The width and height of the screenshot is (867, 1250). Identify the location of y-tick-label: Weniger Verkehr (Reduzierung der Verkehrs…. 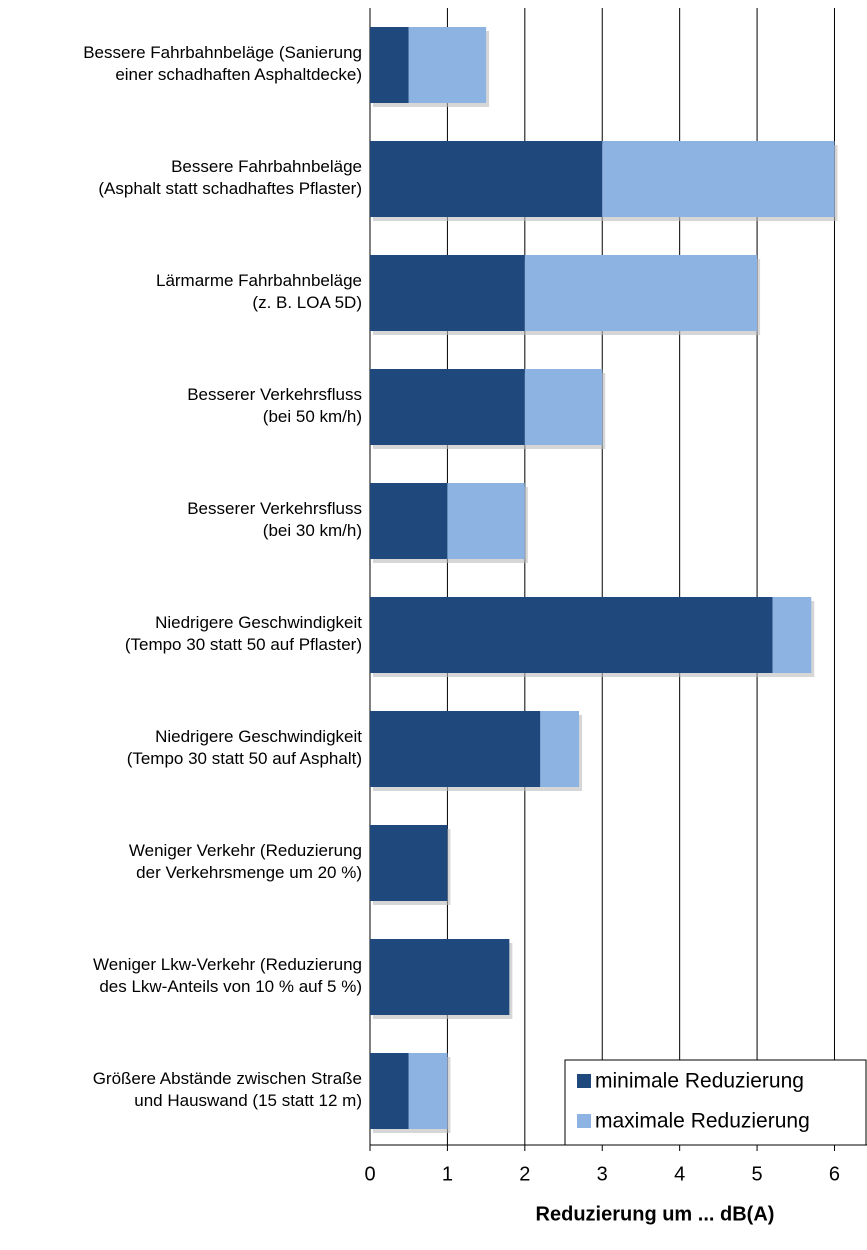
(245, 861).